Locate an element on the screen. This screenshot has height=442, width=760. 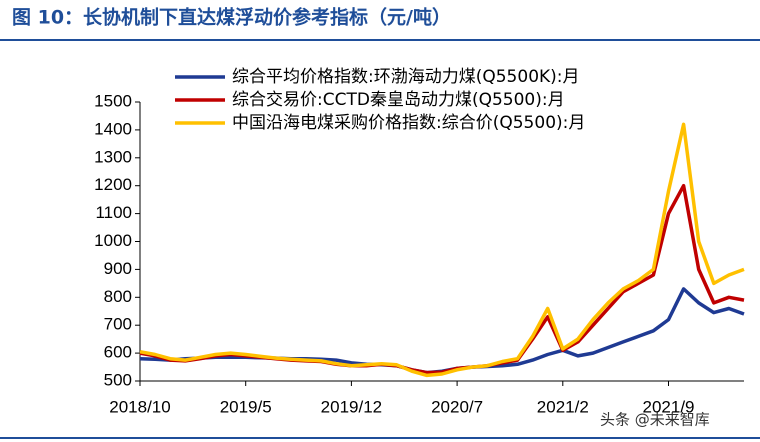
watermark: 头条 @未来智库 is located at coordinates (655, 420).